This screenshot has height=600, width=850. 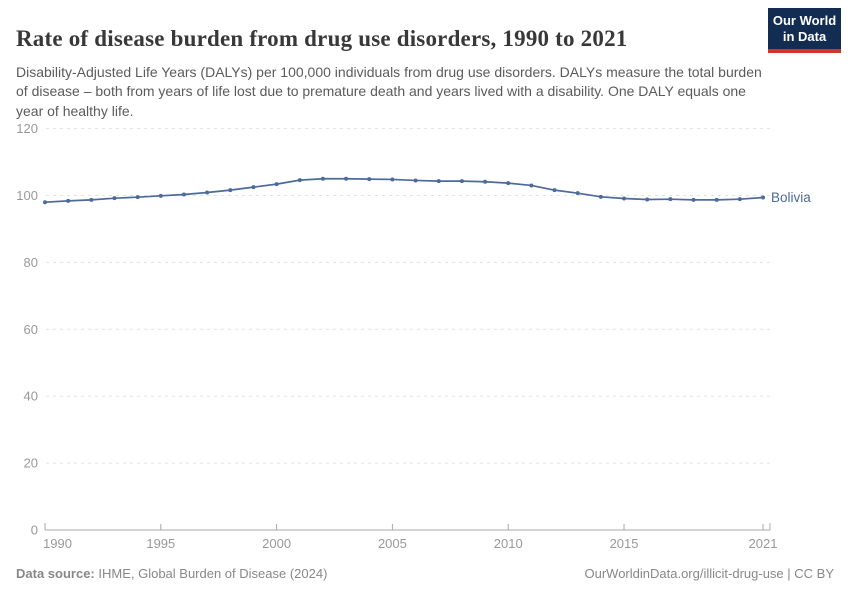 What do you see at coordinates (31, 463) in the screenshot?
I see `y-tick-label-20: 20` at bounding box center [31, 463].